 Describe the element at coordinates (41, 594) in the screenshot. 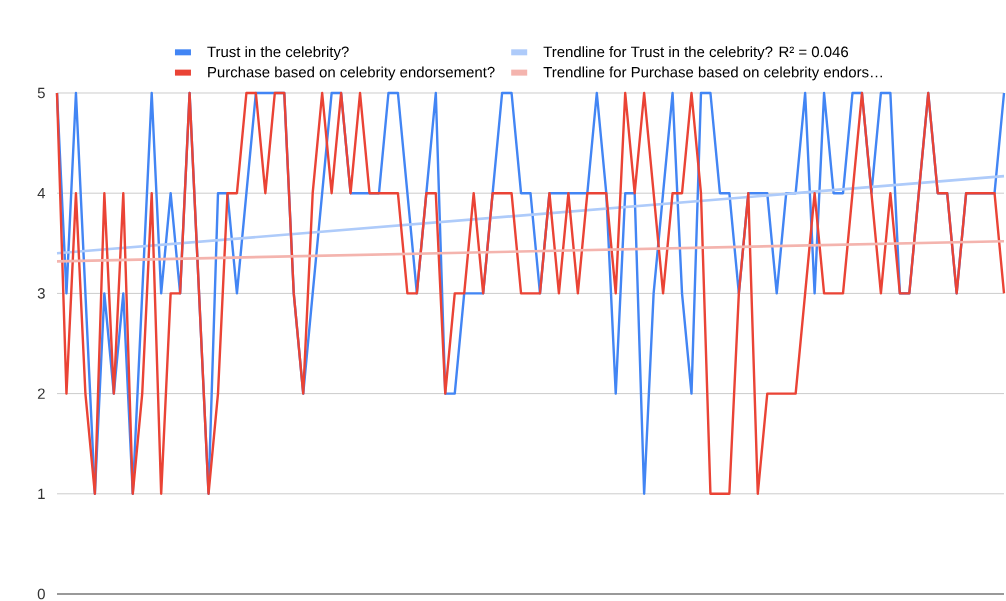

I see `y-tick-label: 0` at that location.